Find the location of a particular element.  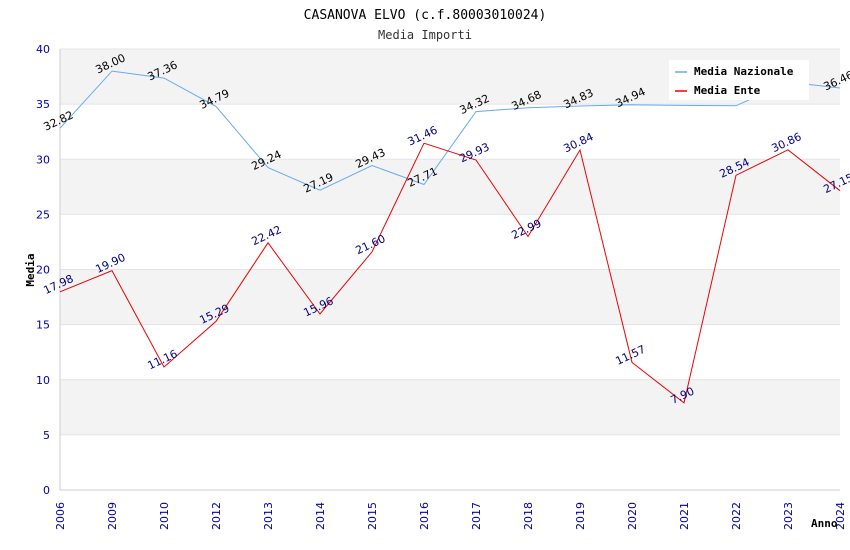

legend-label-nazionale: Media Nazionale is located at coordinates (744, 71).